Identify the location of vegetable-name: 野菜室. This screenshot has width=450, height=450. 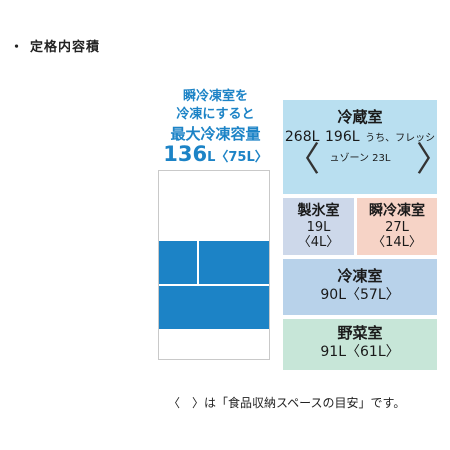
(360, 333).